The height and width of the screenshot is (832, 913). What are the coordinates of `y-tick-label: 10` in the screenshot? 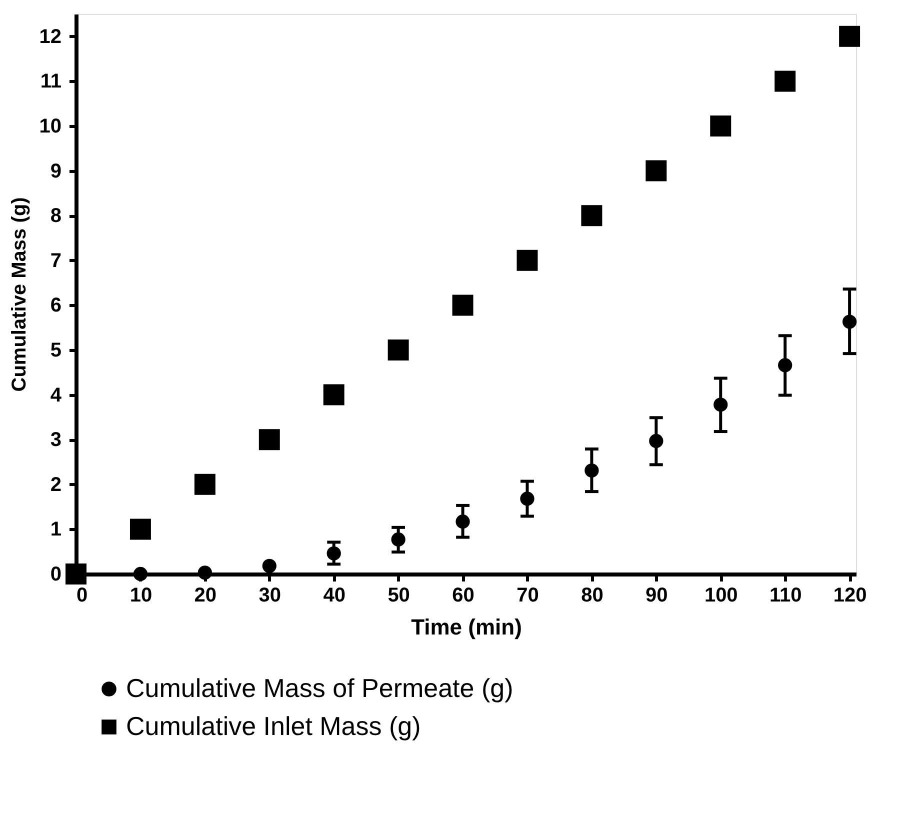 It's located at (50, 127).